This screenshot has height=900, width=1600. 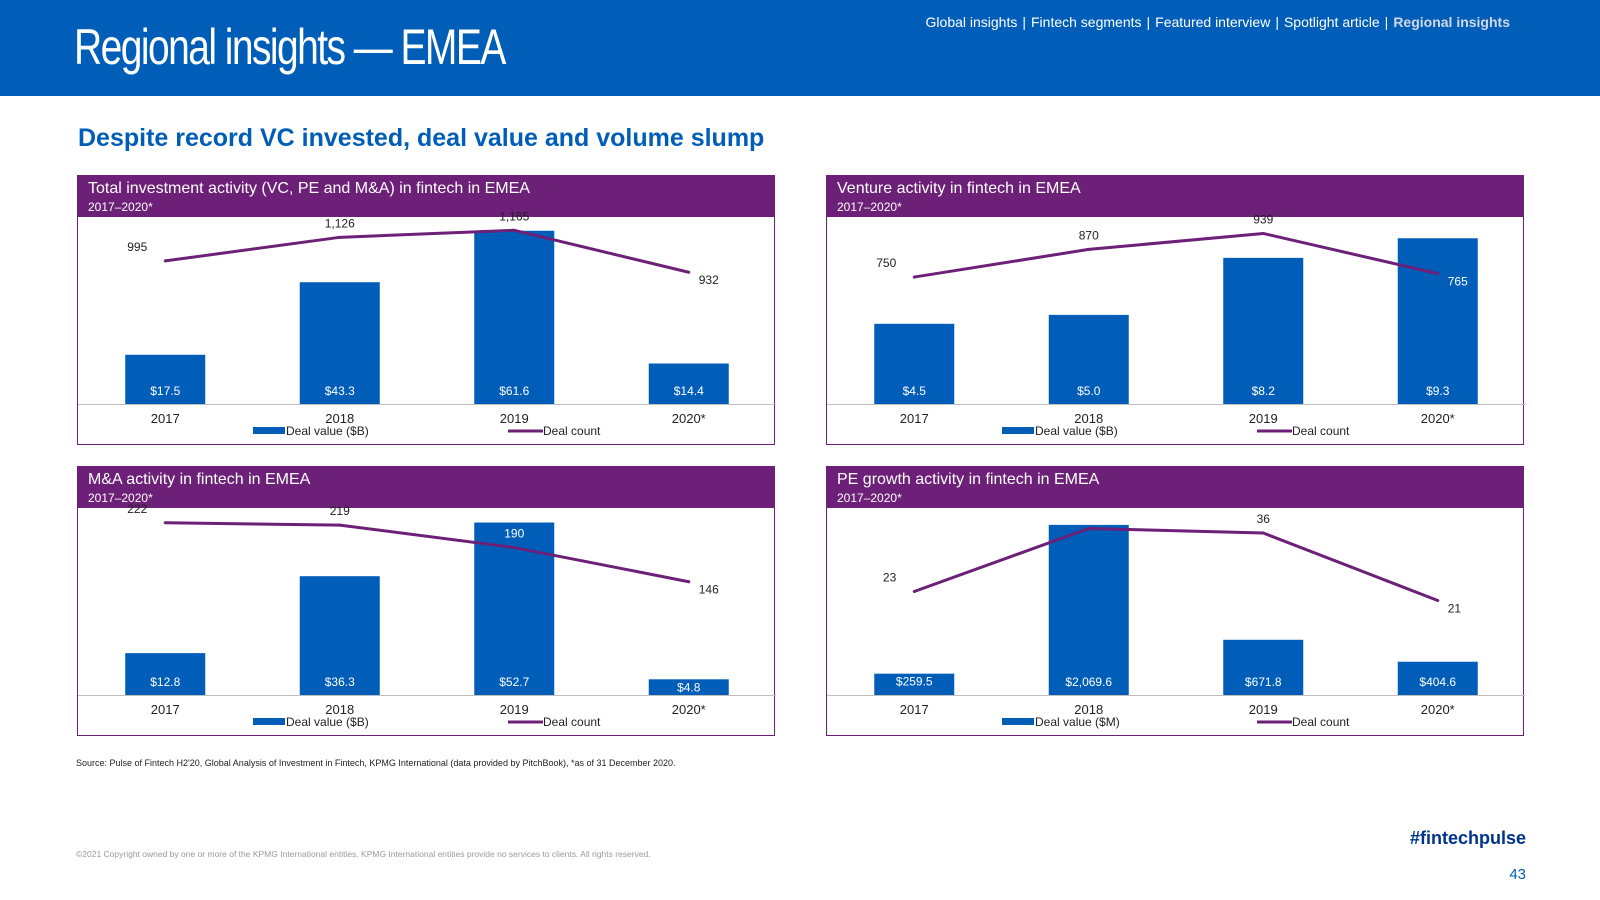 What do you see at coordinates (165, 682) in the screenshot?
I see `bar-value-label: $12.8` at bounding box center [165, 682].